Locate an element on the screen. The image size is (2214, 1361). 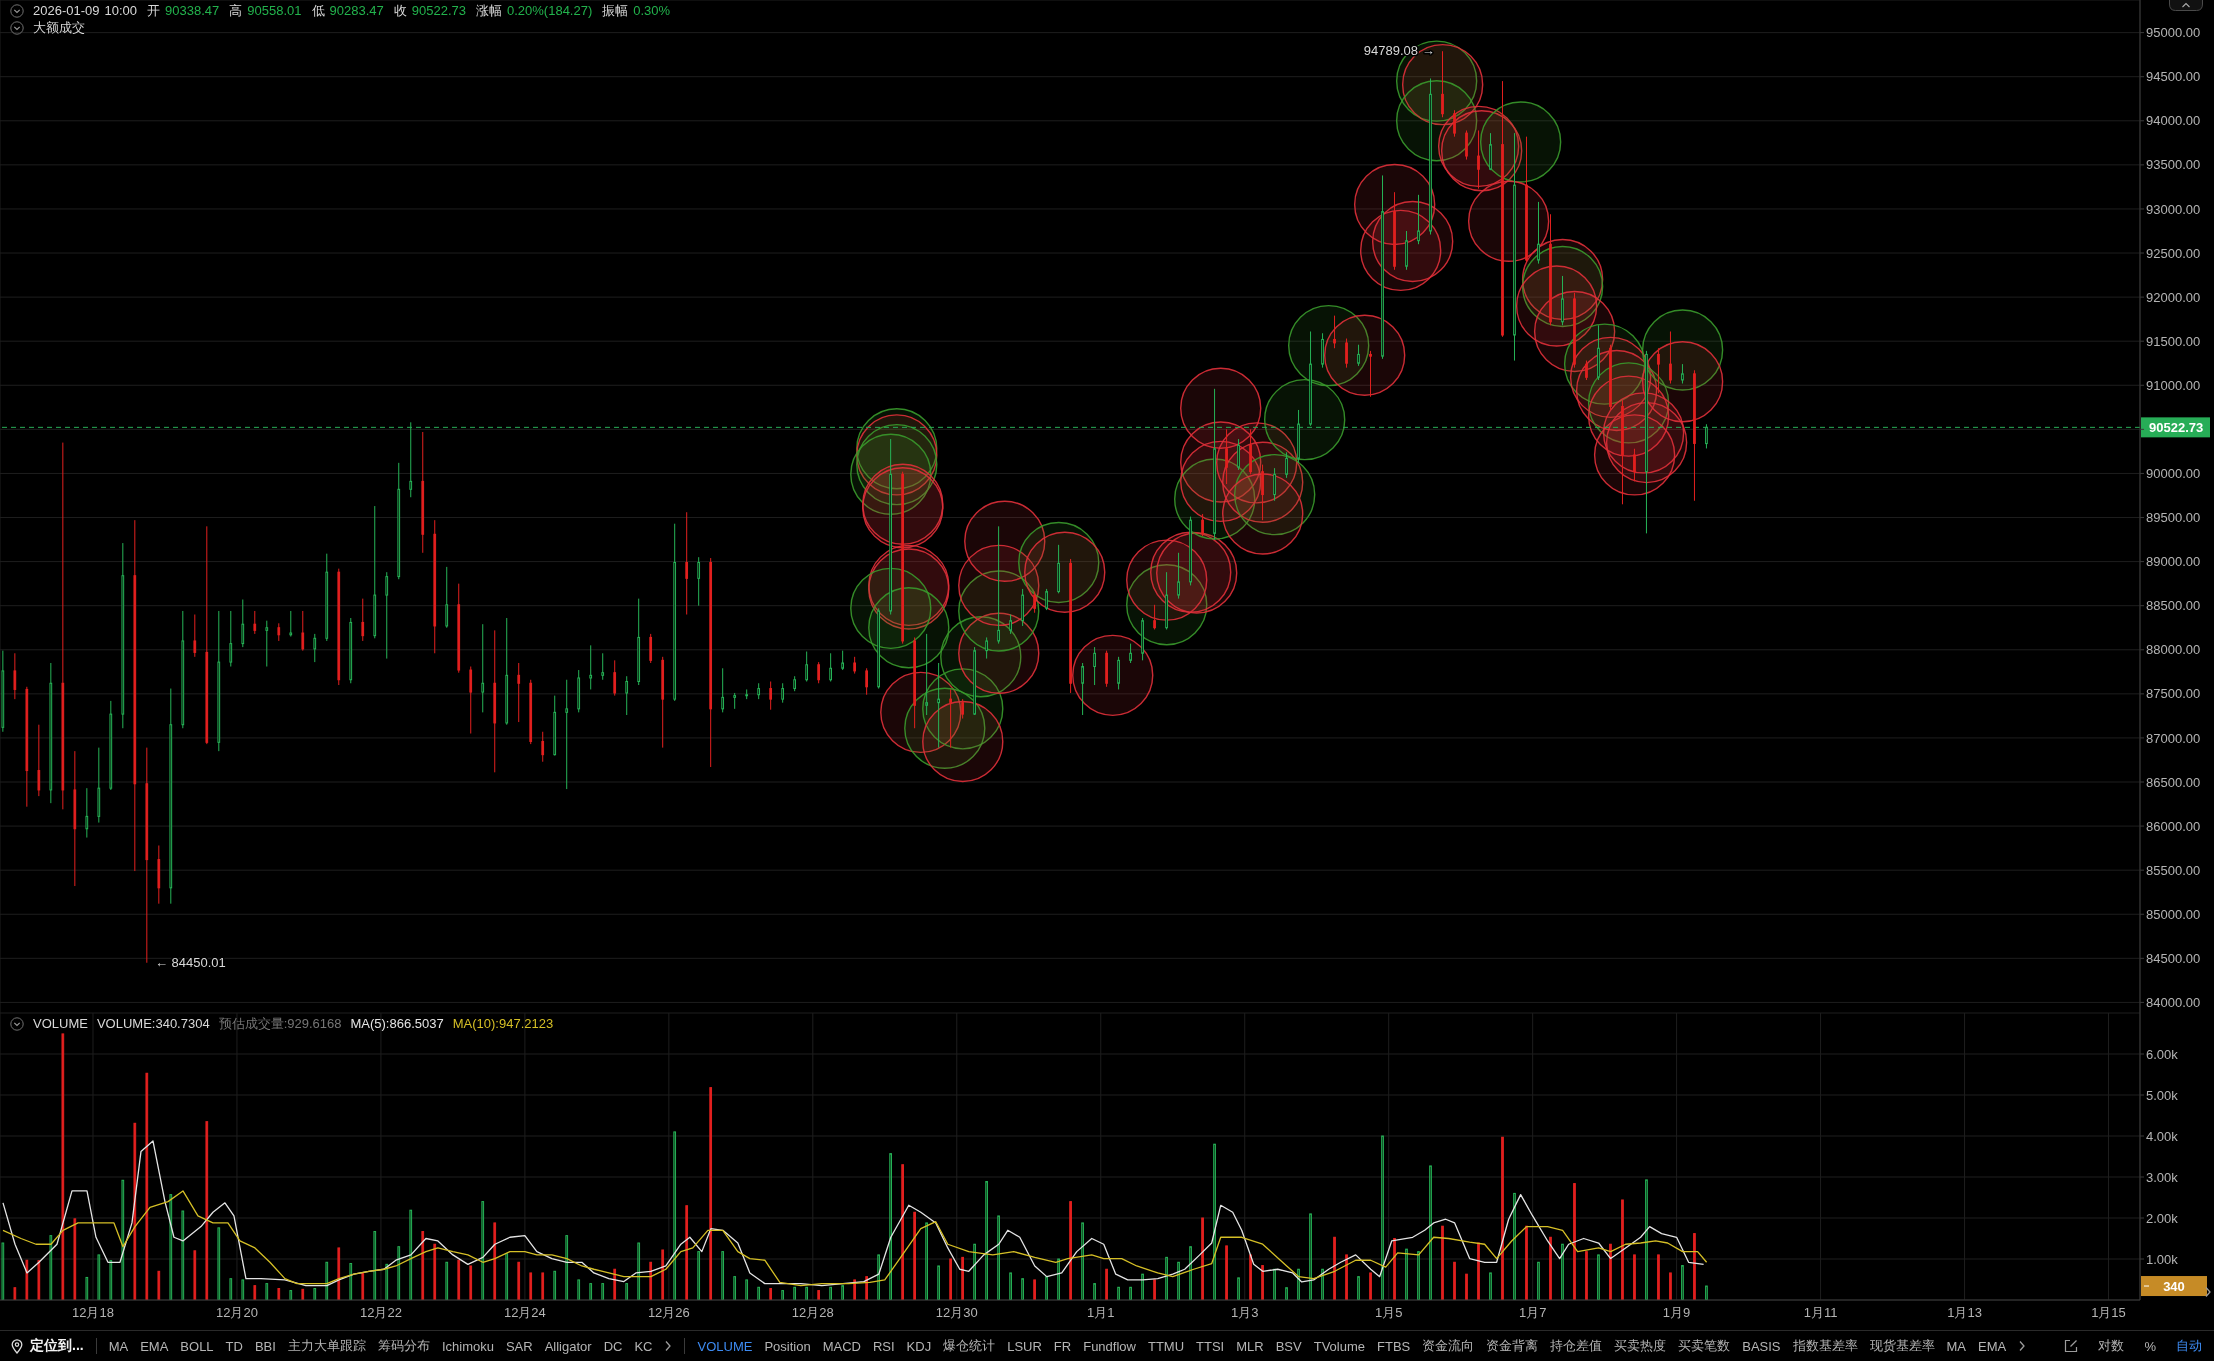
text: TVolume is located at coordinates (1339, 1346).